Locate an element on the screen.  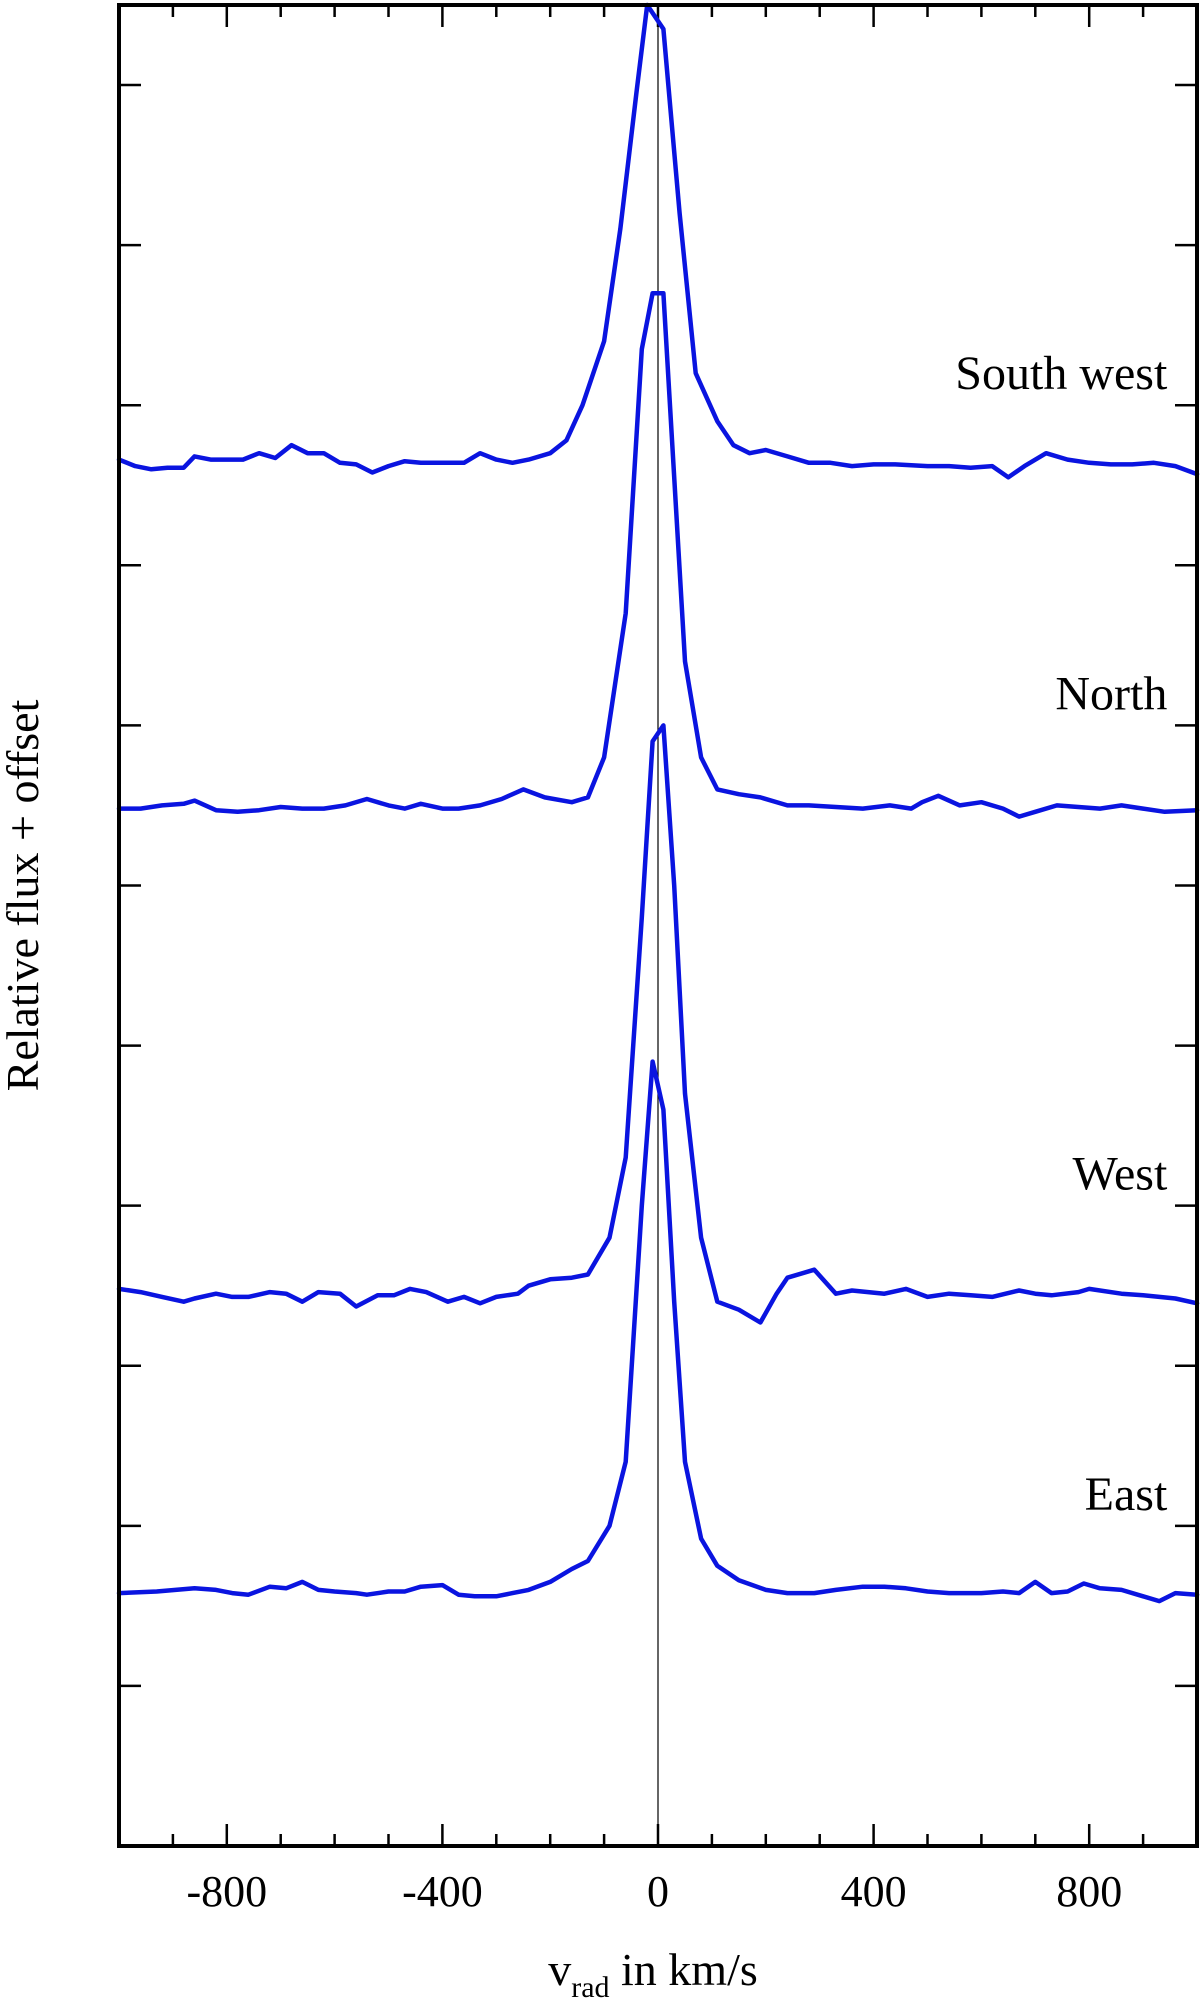
x-tick-label: -400 is located at coordinates (442, 1891).